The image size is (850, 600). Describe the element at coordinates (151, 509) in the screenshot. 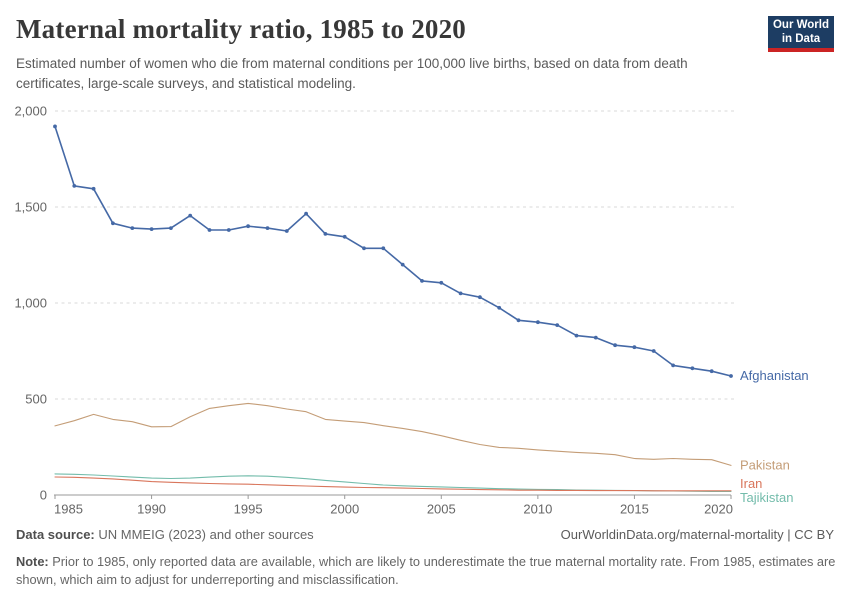

I see `x-tick-label: 1990` at that location.